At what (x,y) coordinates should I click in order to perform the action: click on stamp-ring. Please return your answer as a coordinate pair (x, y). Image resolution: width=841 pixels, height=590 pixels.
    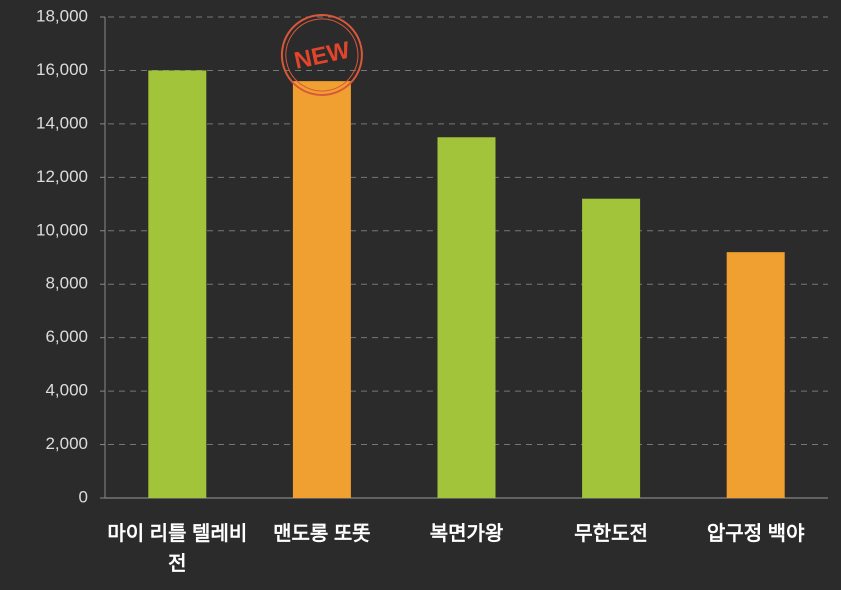
    Looking at the image, I should click on (322, 55).